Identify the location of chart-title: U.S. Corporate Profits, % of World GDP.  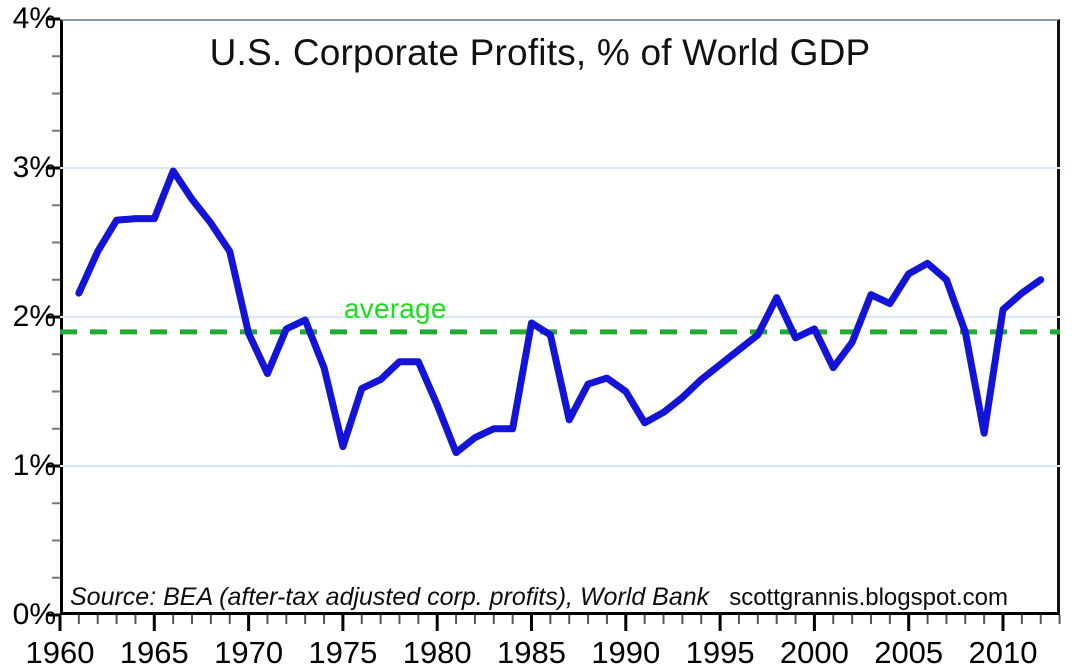
(540, 52).